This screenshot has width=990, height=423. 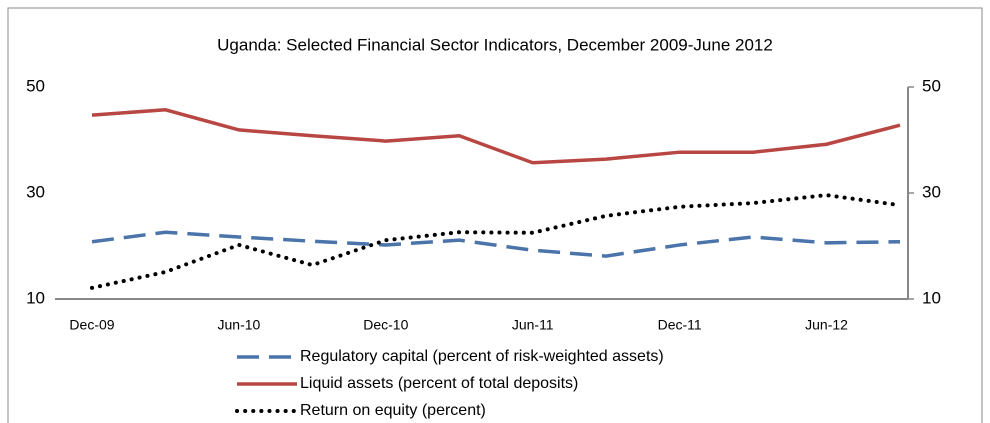 I want to click on x-tick-label: Dec-09, so click(x=91, y=325).